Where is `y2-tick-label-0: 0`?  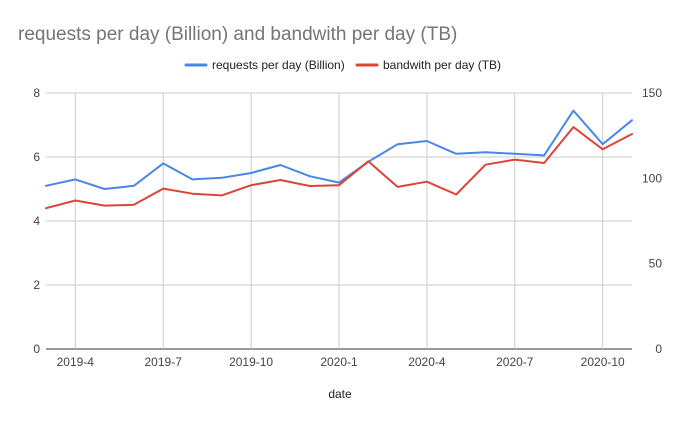
y2-tick-label-0: 0 is located at coordinates (658, 349).